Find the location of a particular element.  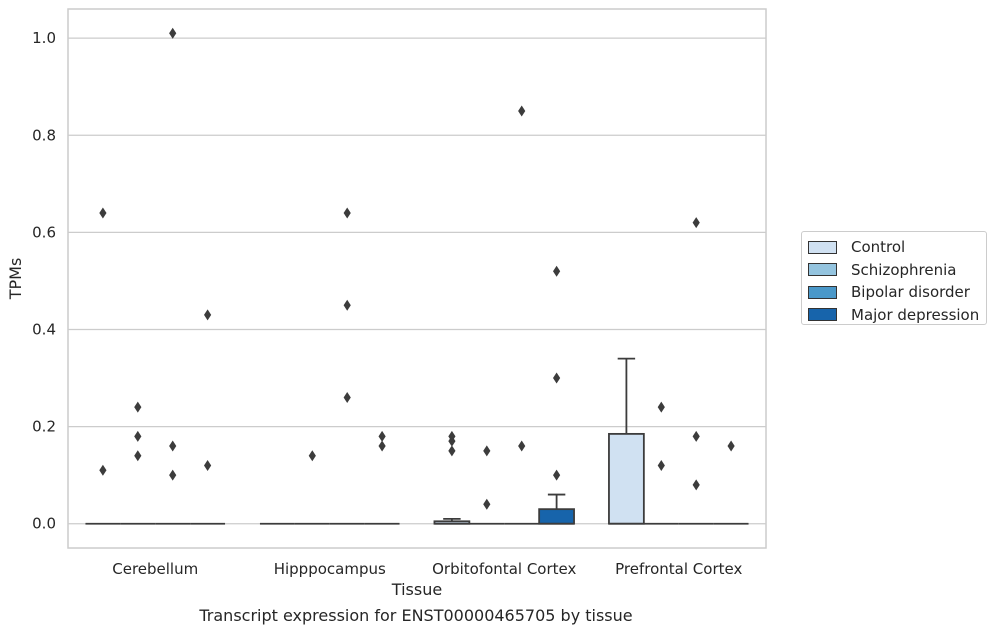

x-tick-label: Prefrontal Cortex is located at coordinates (678, 569).